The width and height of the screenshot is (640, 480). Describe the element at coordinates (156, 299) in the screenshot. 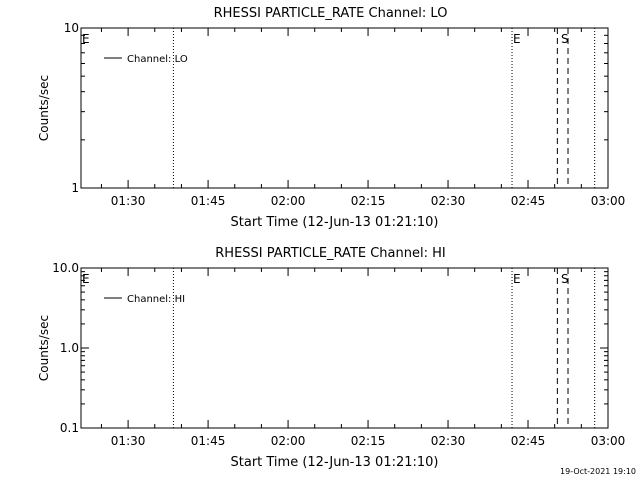

I see `legend-entry: Channel: HI` at that location.